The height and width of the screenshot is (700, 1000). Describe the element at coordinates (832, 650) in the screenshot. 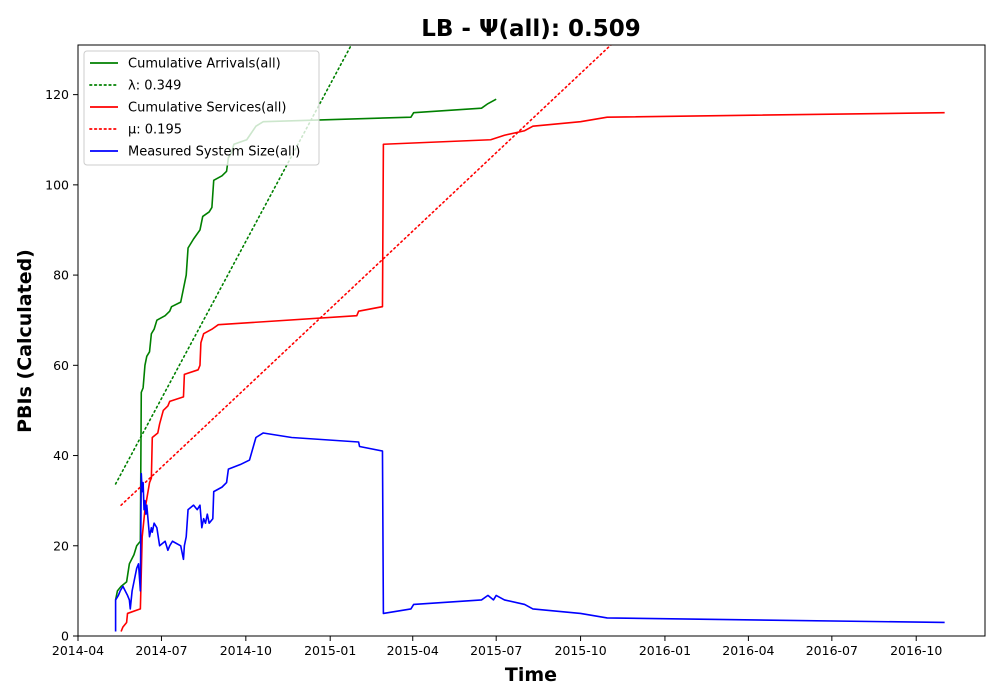

I see `x-tick-label: 2016-07` at that location.